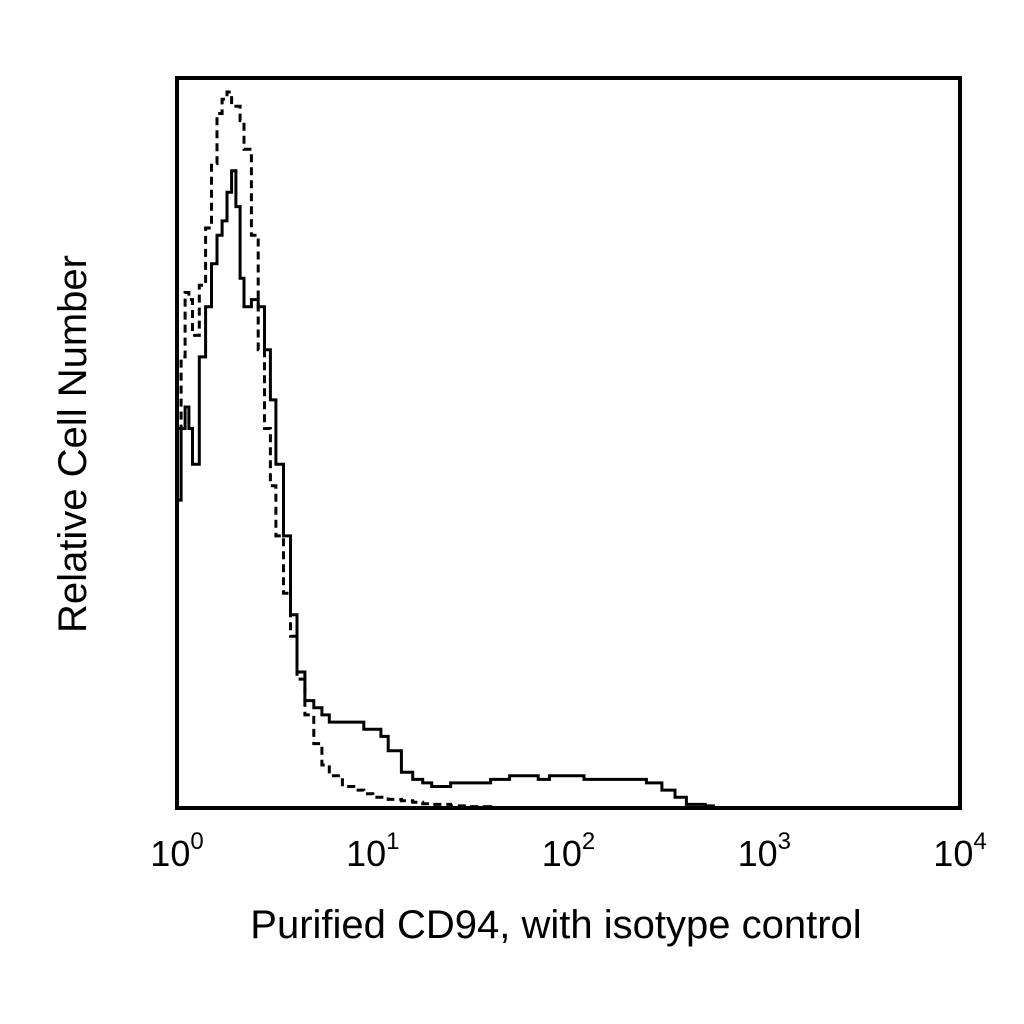  What do you see at coordinates (979, 841) in the screenshot?
I see `x-tick-exponent: 4` at bounding box center [979, 841].